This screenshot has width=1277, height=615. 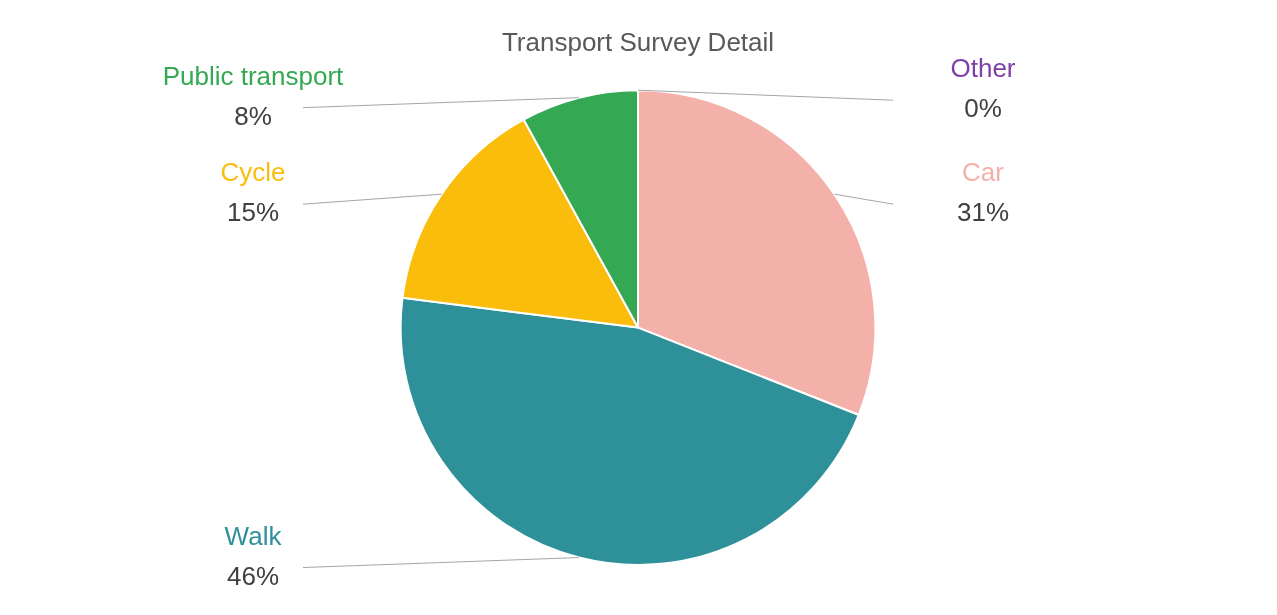 What do you see at coordinates (253, 535) in the screenshot?
I see `slice-label: Walk` at bounding box center [253, 535].